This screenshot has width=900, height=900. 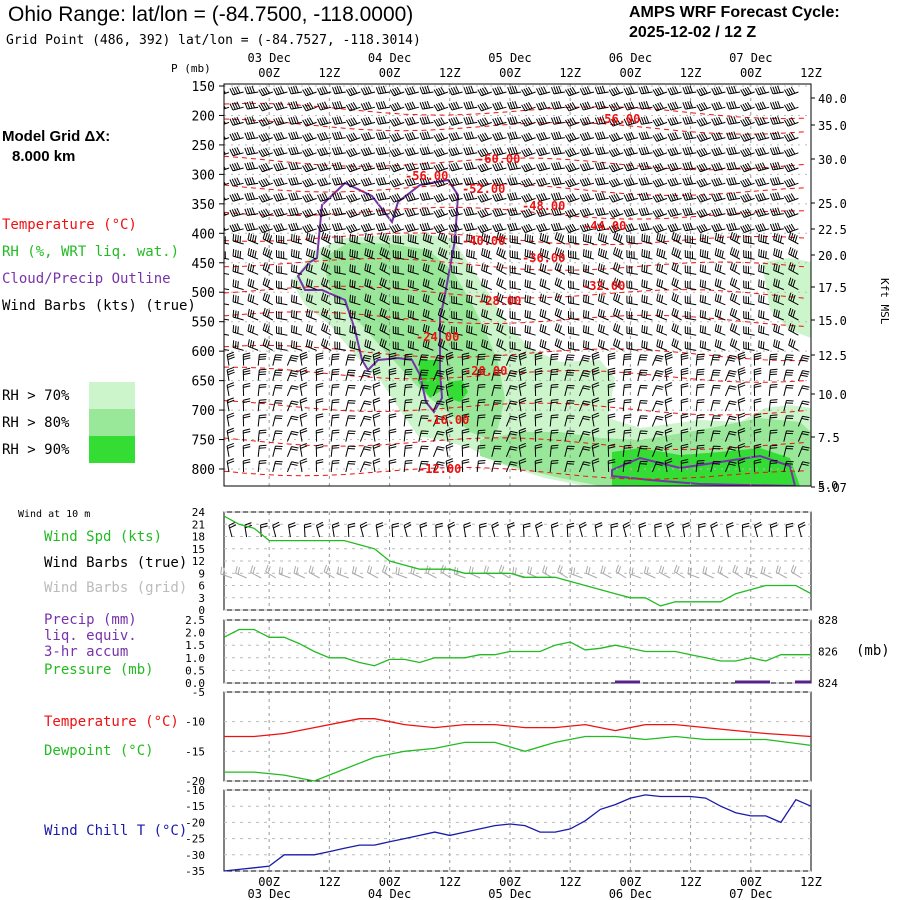 I want to click on forecast-cycle-value: 2025-12-02 / 12 Z, so click(x=693, y=32).